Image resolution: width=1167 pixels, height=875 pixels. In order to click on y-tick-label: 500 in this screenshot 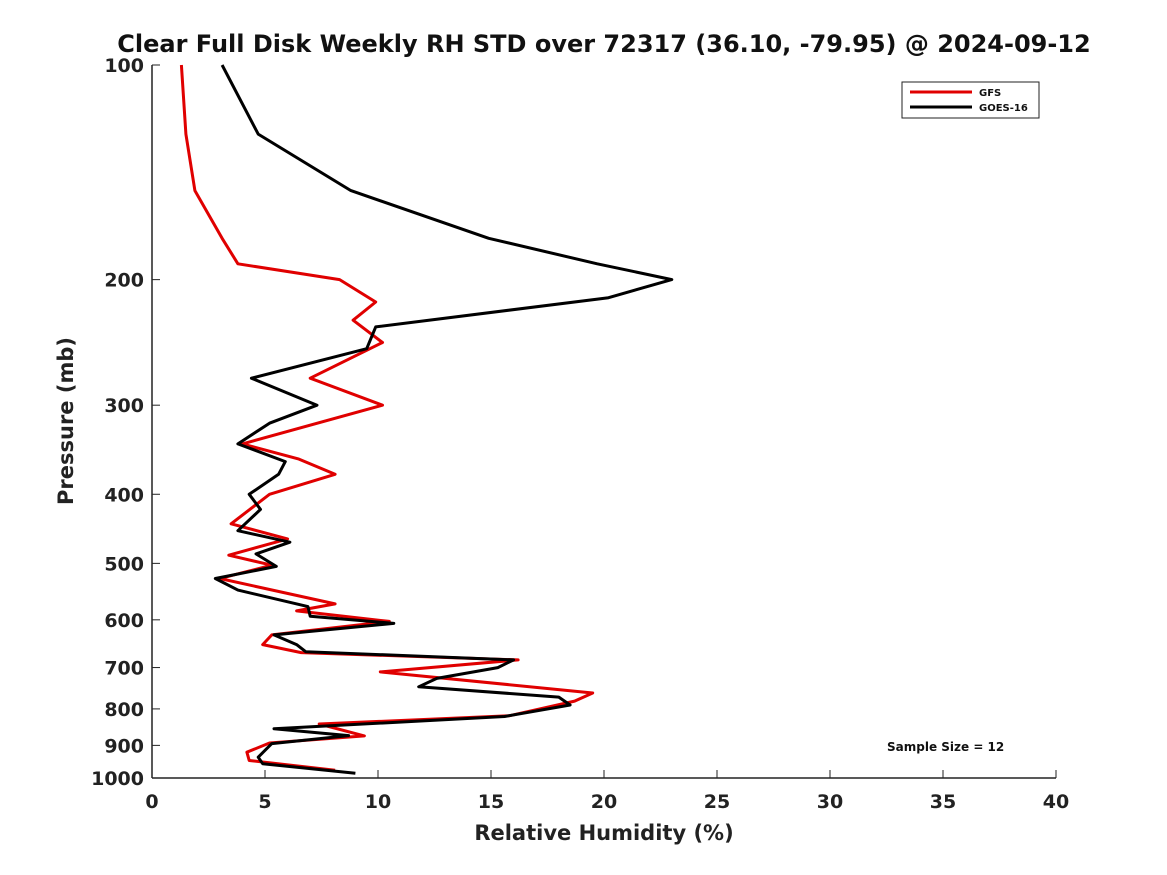, I will do `click(124, 564)`.